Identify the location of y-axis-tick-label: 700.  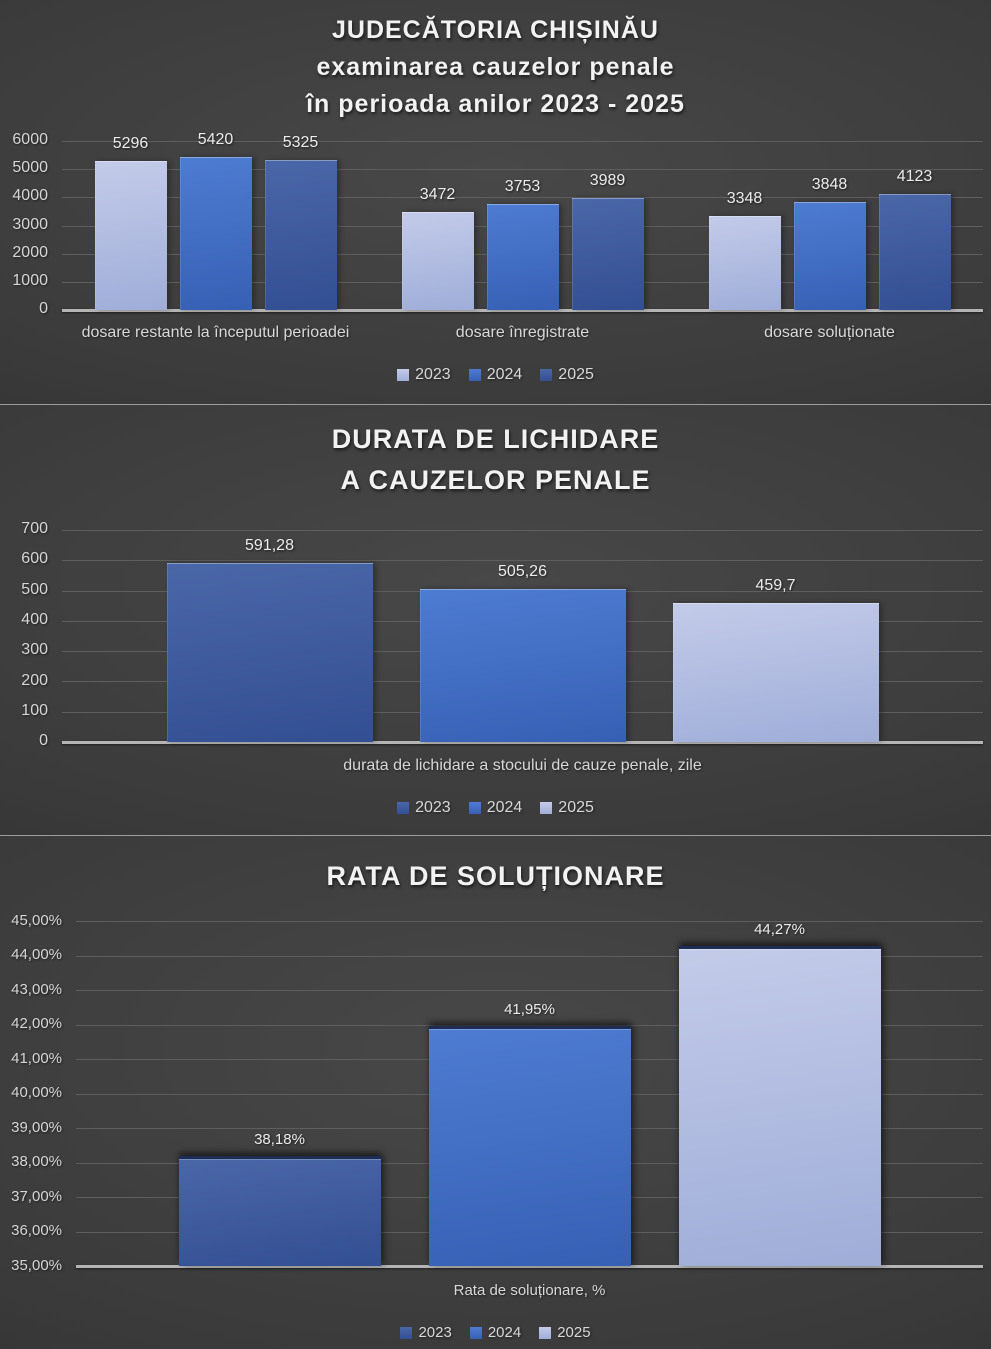
(34, 529).